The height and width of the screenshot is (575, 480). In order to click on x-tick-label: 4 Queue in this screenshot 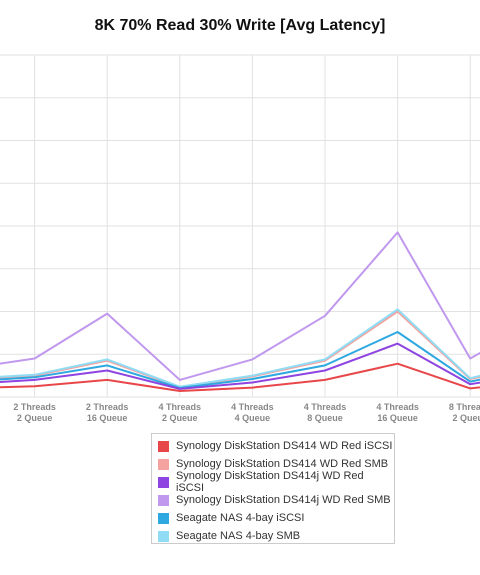, I will do `click(253, 418)`.